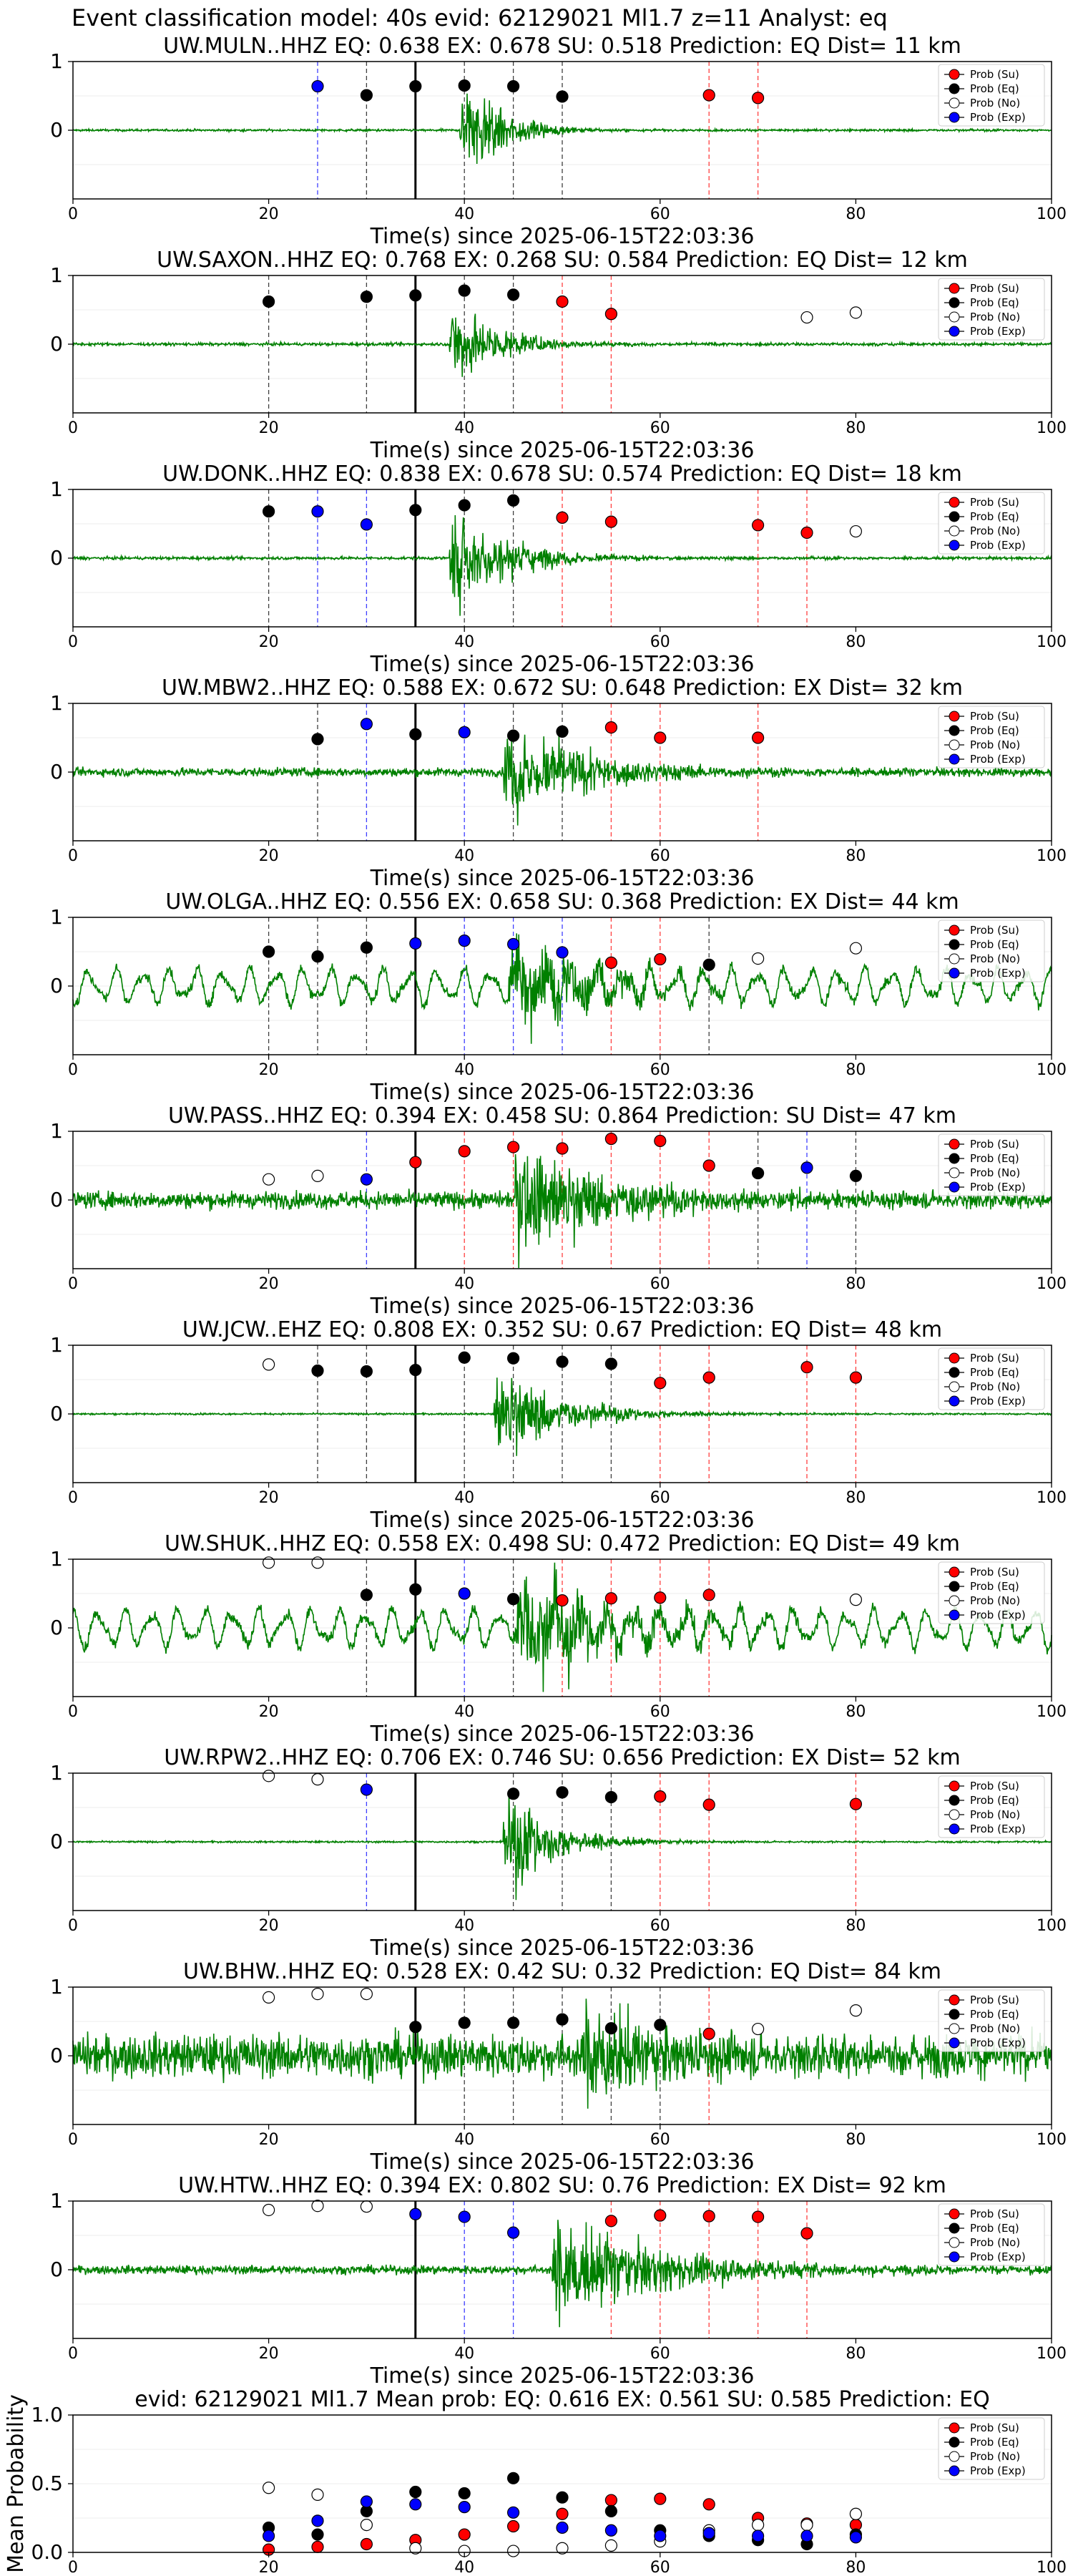 The width and height of the screenshot is (1073, 2576). What do you see at coordinates (57, 772) in the screenshot?
I see `y-tick-label: 0` at bounding box center [57, 772].